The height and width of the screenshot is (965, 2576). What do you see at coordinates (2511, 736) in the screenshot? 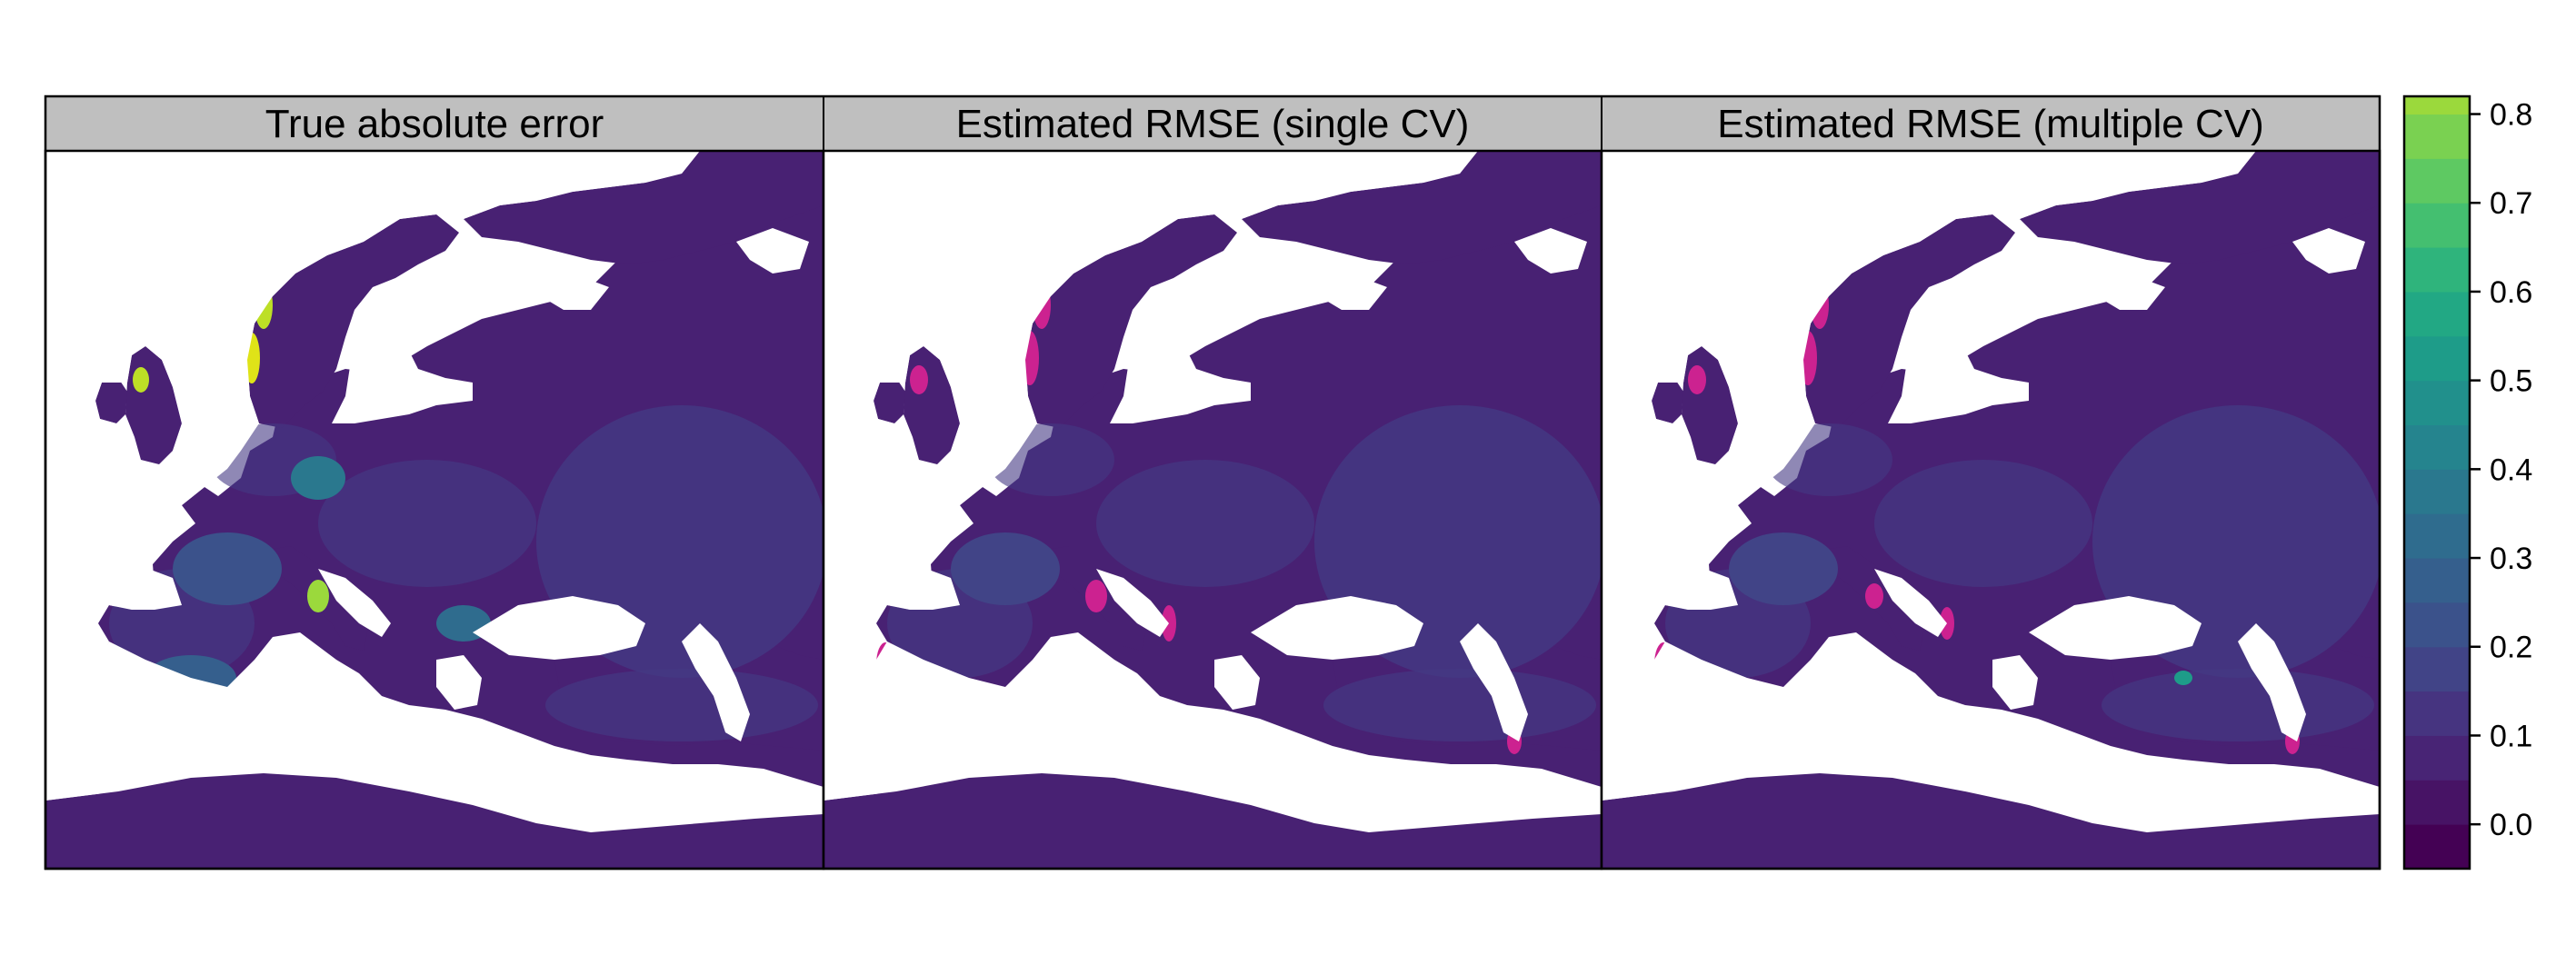
I see `colorbar-tick-label: 0.1` at bounding box center [2511, 736].